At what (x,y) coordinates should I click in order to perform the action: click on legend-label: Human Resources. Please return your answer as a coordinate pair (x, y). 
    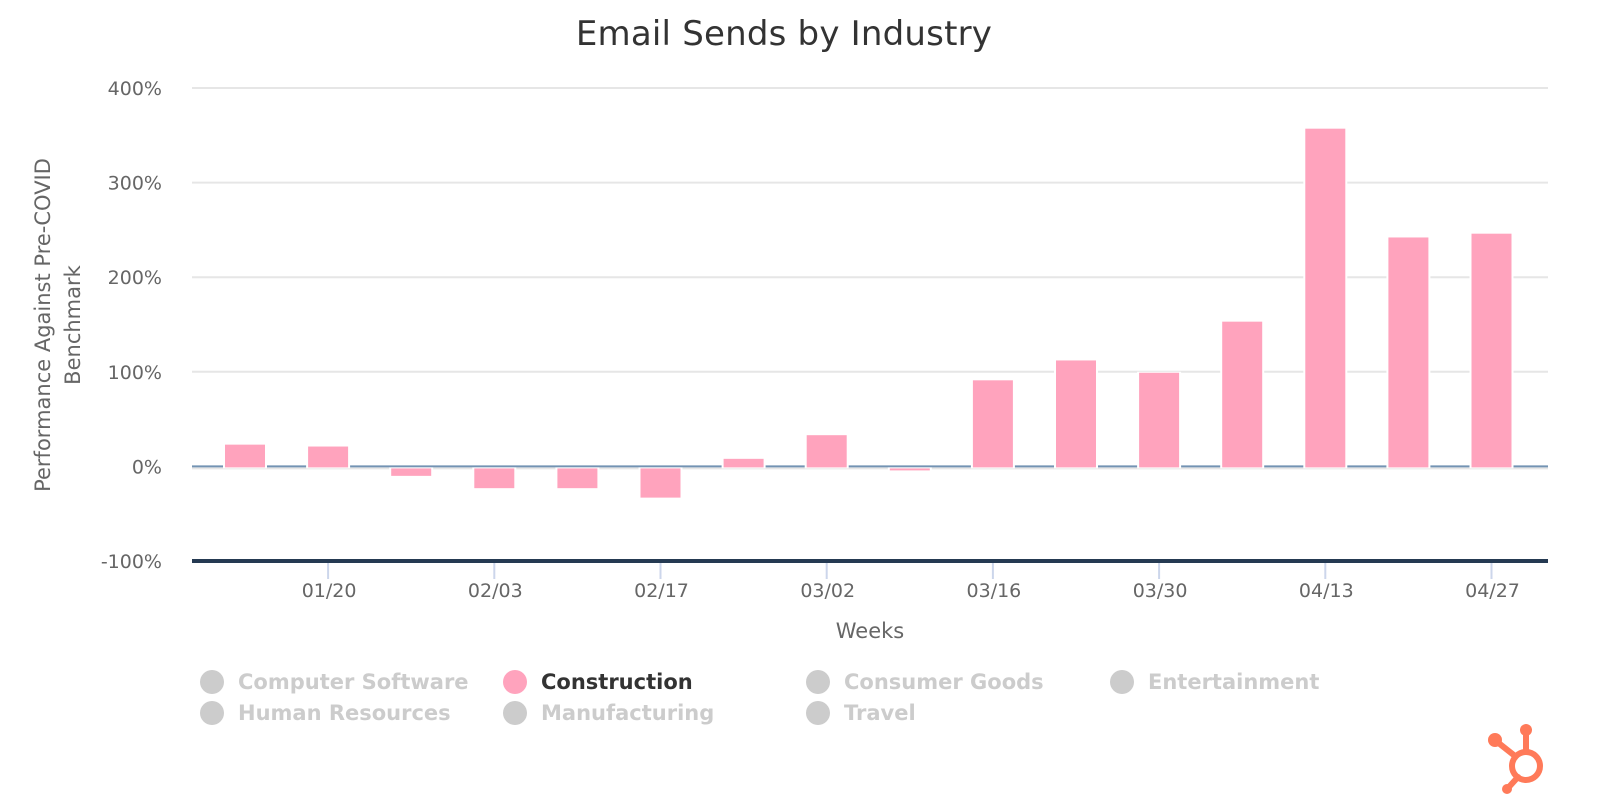
    Looking at the image, I should click on (344, 713).